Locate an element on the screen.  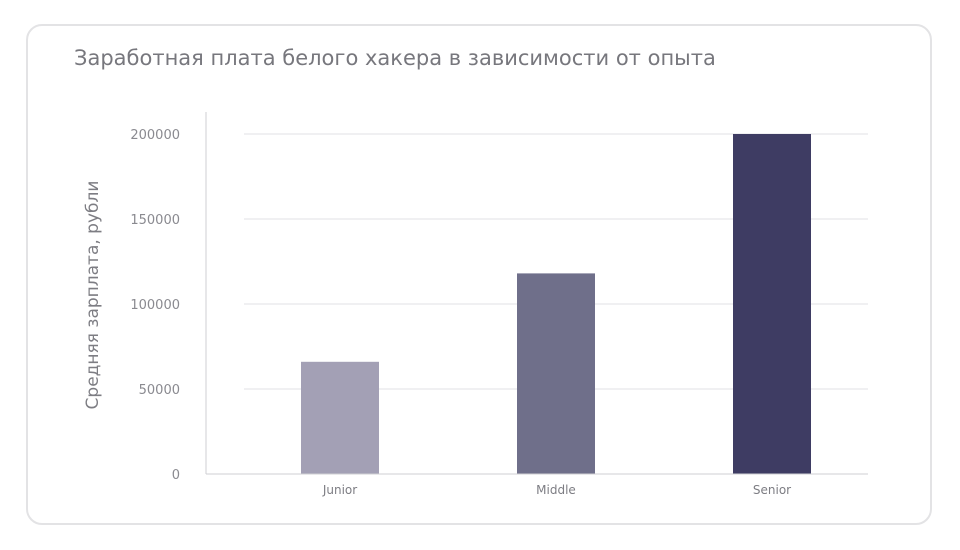
y-tick-label: 200000 is located at coordinates (155, 135).